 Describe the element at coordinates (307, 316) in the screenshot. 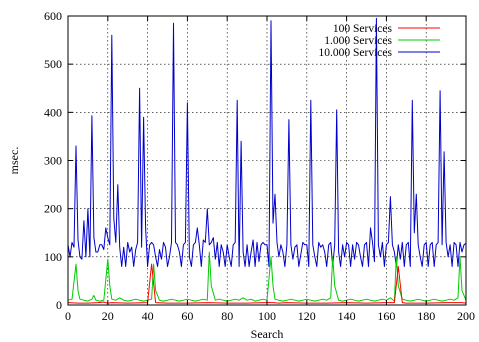

I see `x-tick-label: 120` at that location.